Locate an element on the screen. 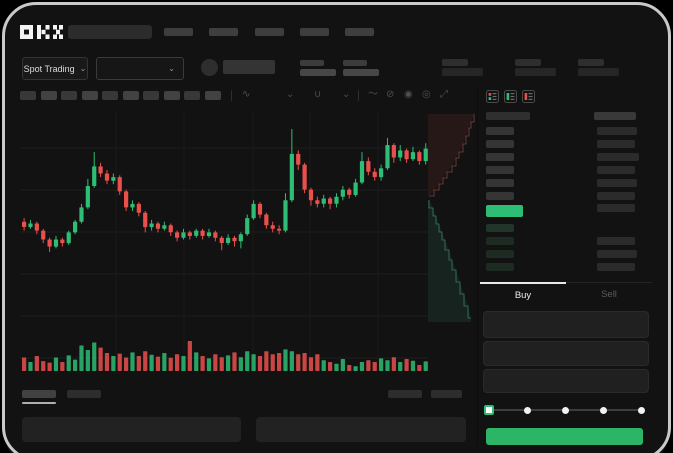  book-combined-view-icon is located at coordinates (492, 96).